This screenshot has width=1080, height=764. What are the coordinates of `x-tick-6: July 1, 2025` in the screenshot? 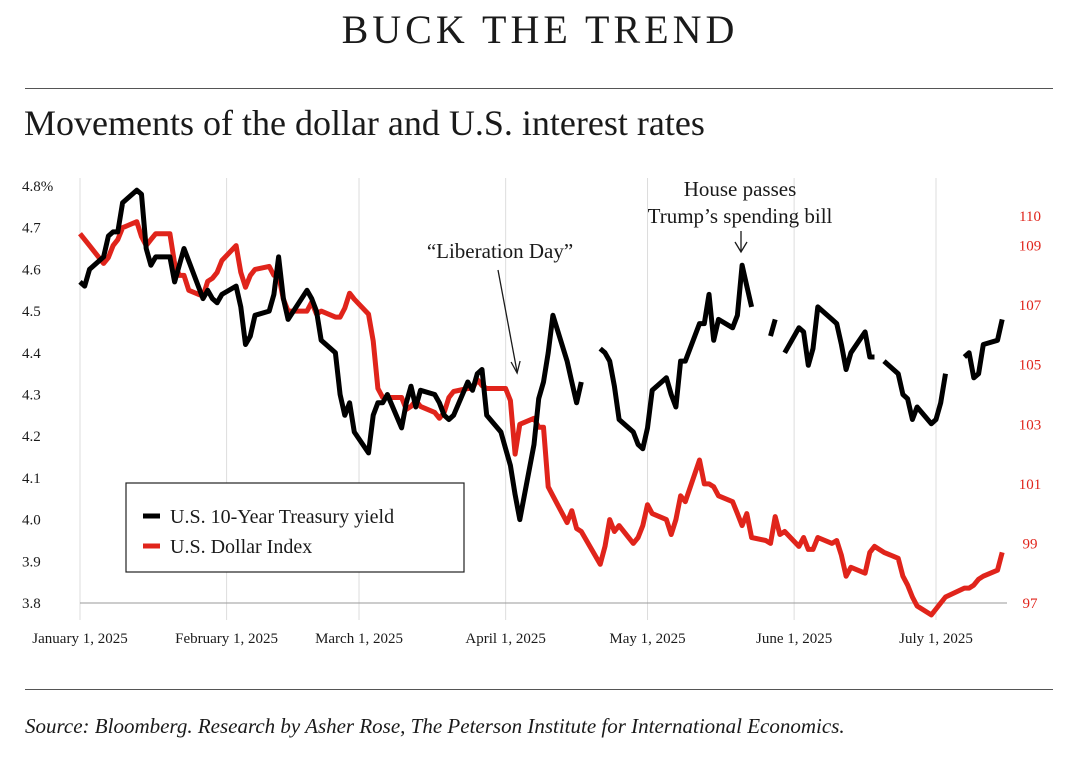 It's located at (936, 639).